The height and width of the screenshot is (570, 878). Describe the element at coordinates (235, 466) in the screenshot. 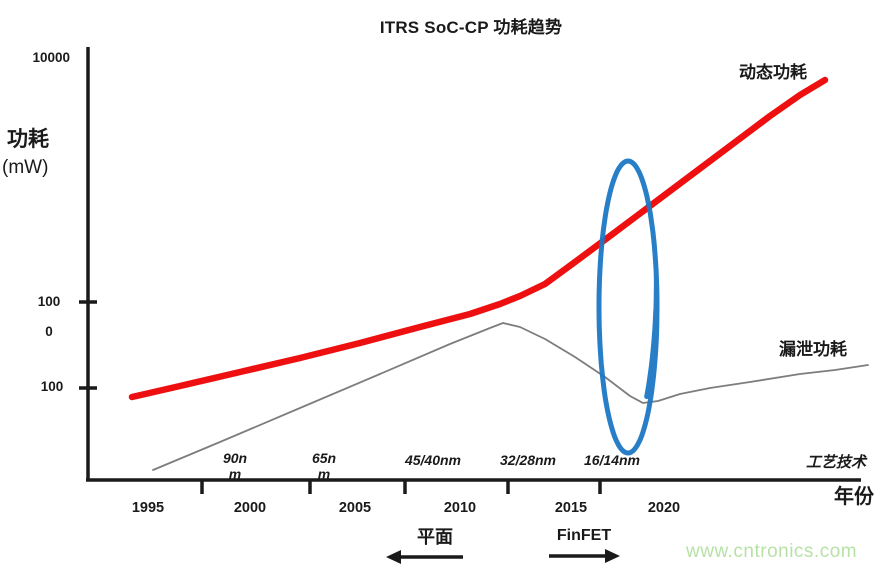

I see `node-90nm: 90n m` at that location.